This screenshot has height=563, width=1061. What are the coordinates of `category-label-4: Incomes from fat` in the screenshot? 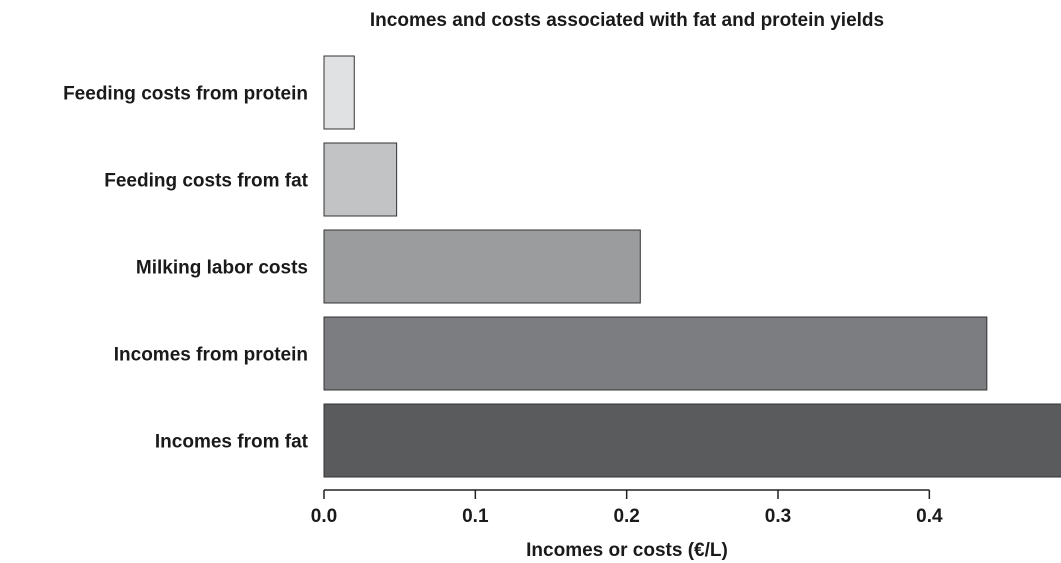 It's located at (232, 442).